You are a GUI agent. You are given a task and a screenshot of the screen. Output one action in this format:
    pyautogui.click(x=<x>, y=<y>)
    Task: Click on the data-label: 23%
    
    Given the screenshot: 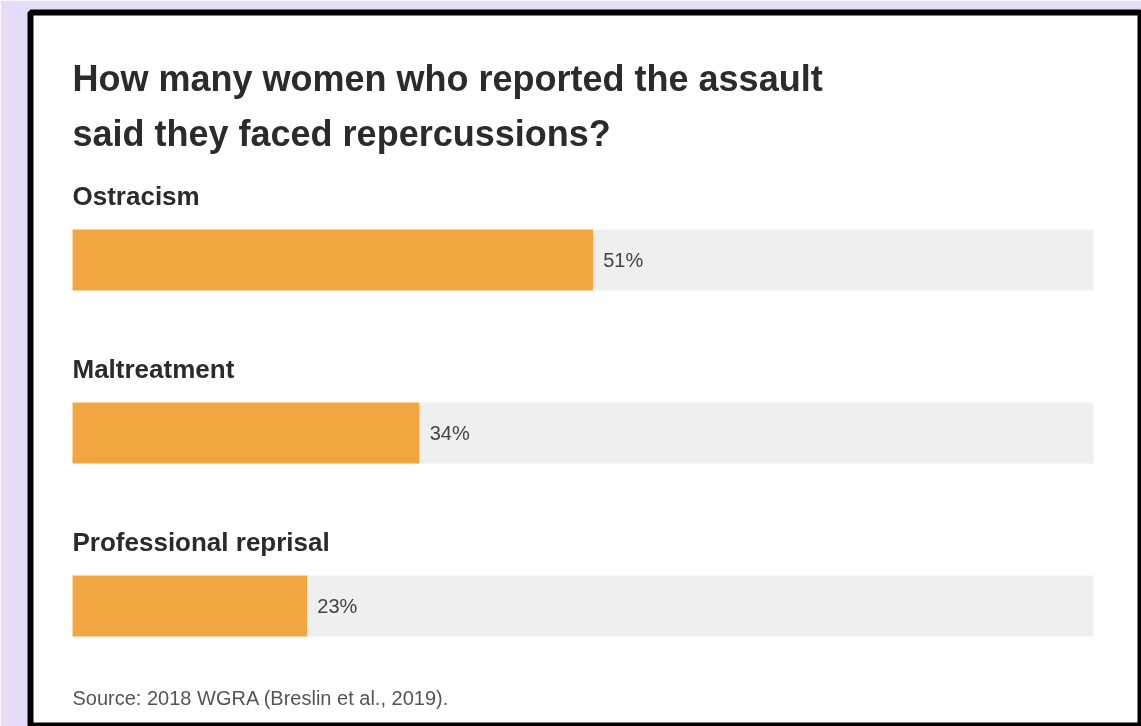 What is the action you would take?
    pyautogui.click(x=337, y=606)
    